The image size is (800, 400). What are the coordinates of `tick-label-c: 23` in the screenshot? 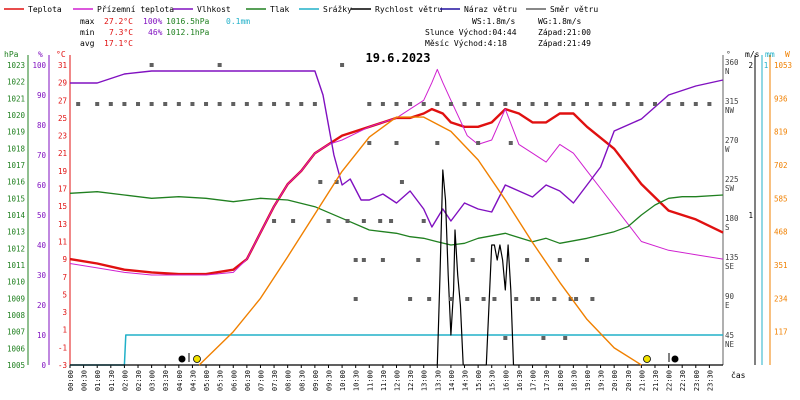 It's located at (62, 136).